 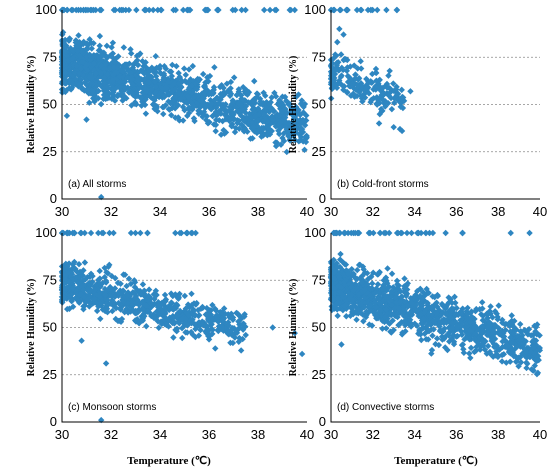 What do you see at coordinates (373, 434) in the screenshot?
I see `x-tick-label: 32` at bounding box center [373, 434].